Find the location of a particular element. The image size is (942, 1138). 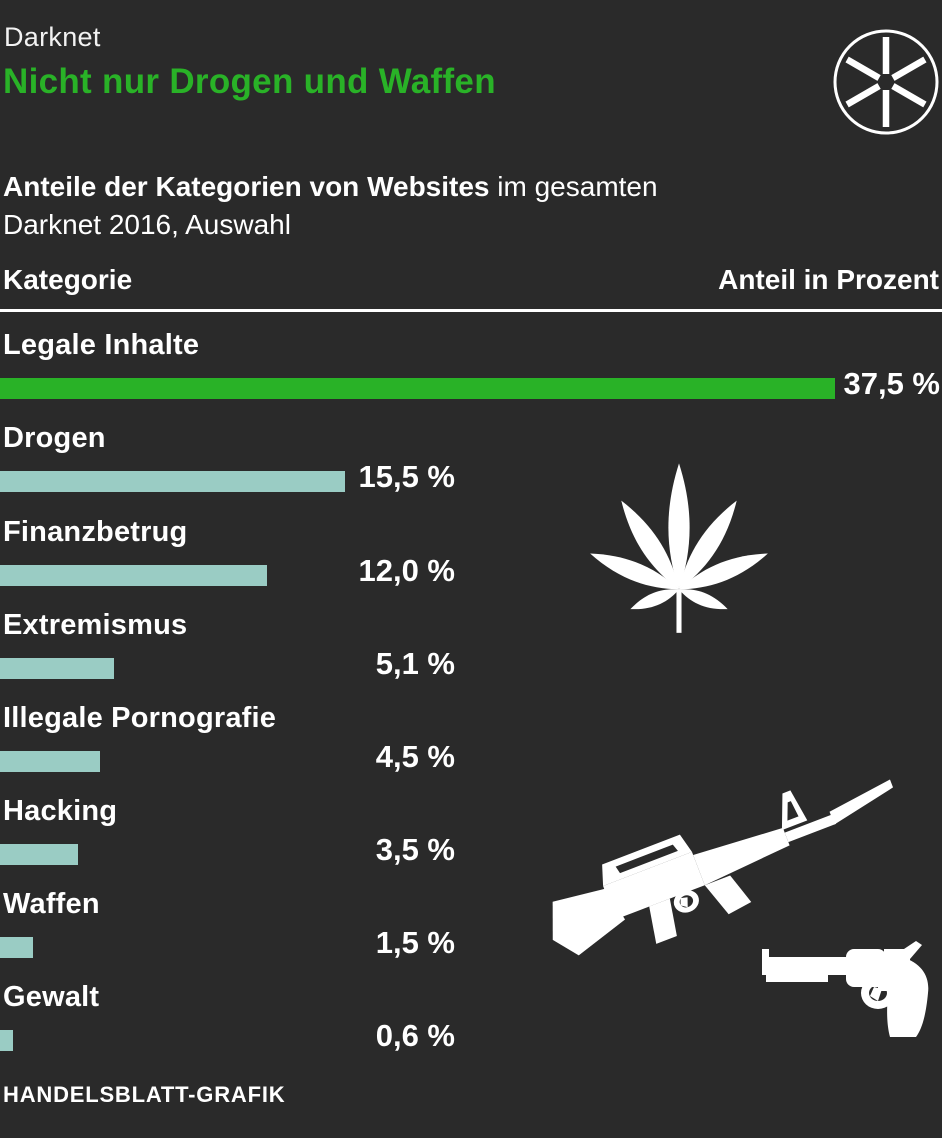

category-label: Extremismus is located at coordinates (95, 625).